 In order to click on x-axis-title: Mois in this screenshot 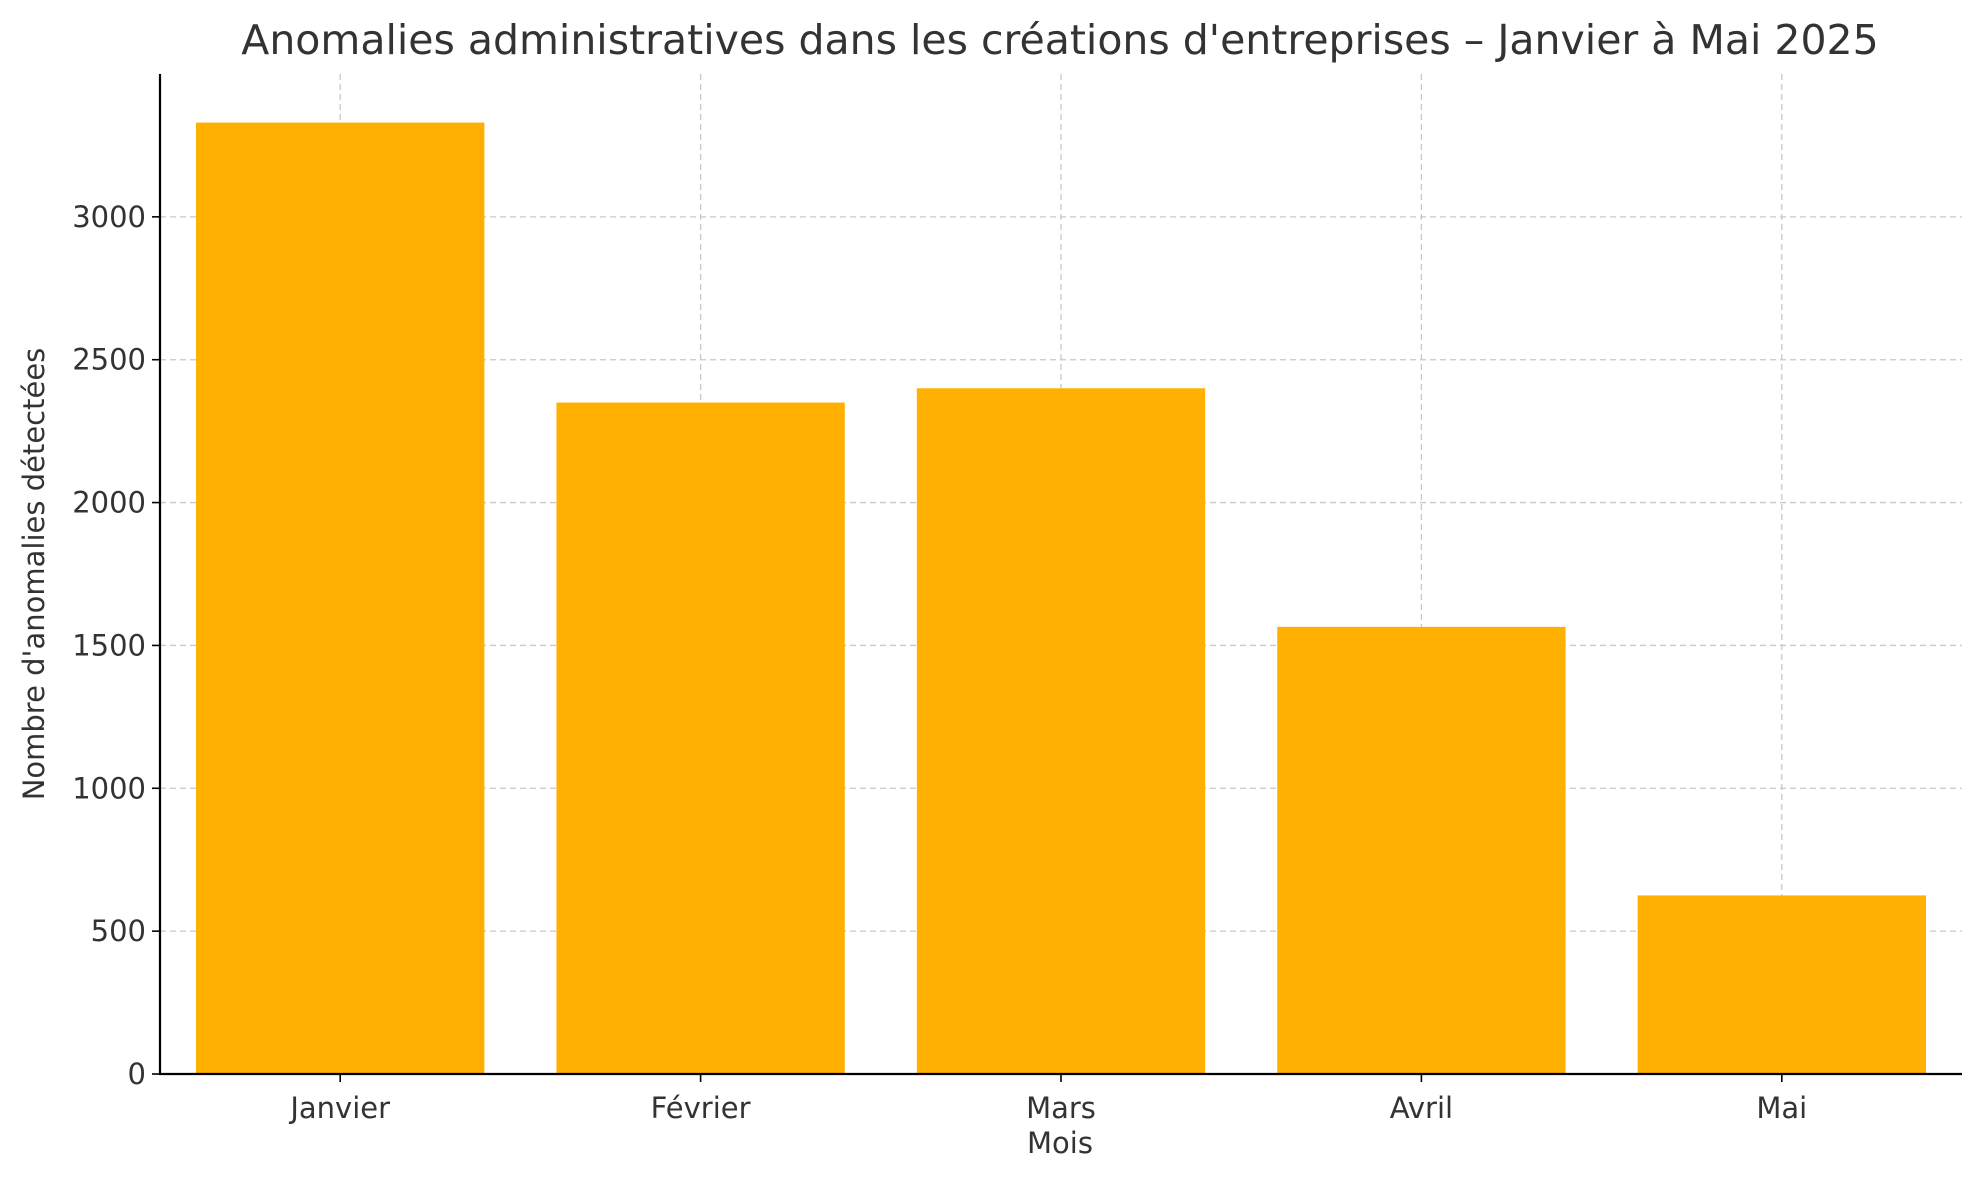, I will do `click(1060, 1143)`.